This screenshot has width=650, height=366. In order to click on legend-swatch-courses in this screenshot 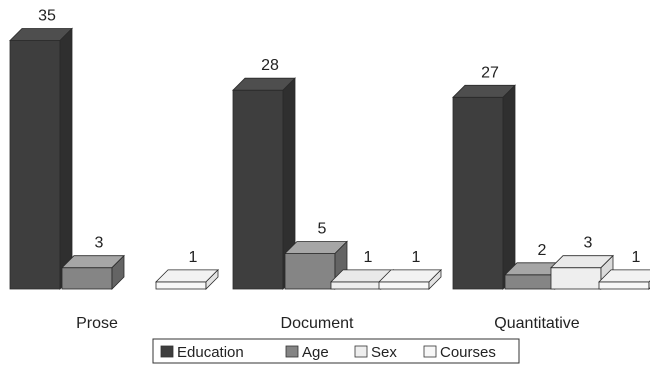, I will do `click(430, 351)`.